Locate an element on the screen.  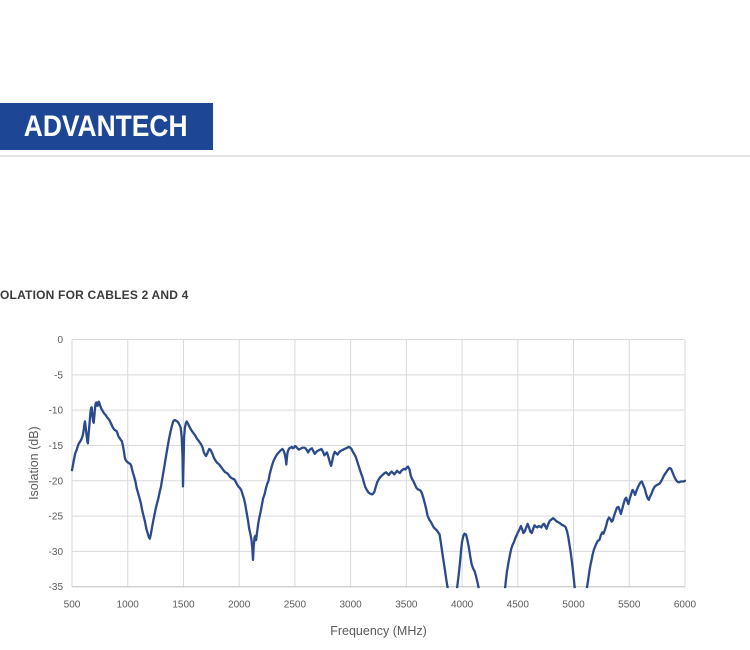
svg-text: -25 is located at coordinates (56, 517).